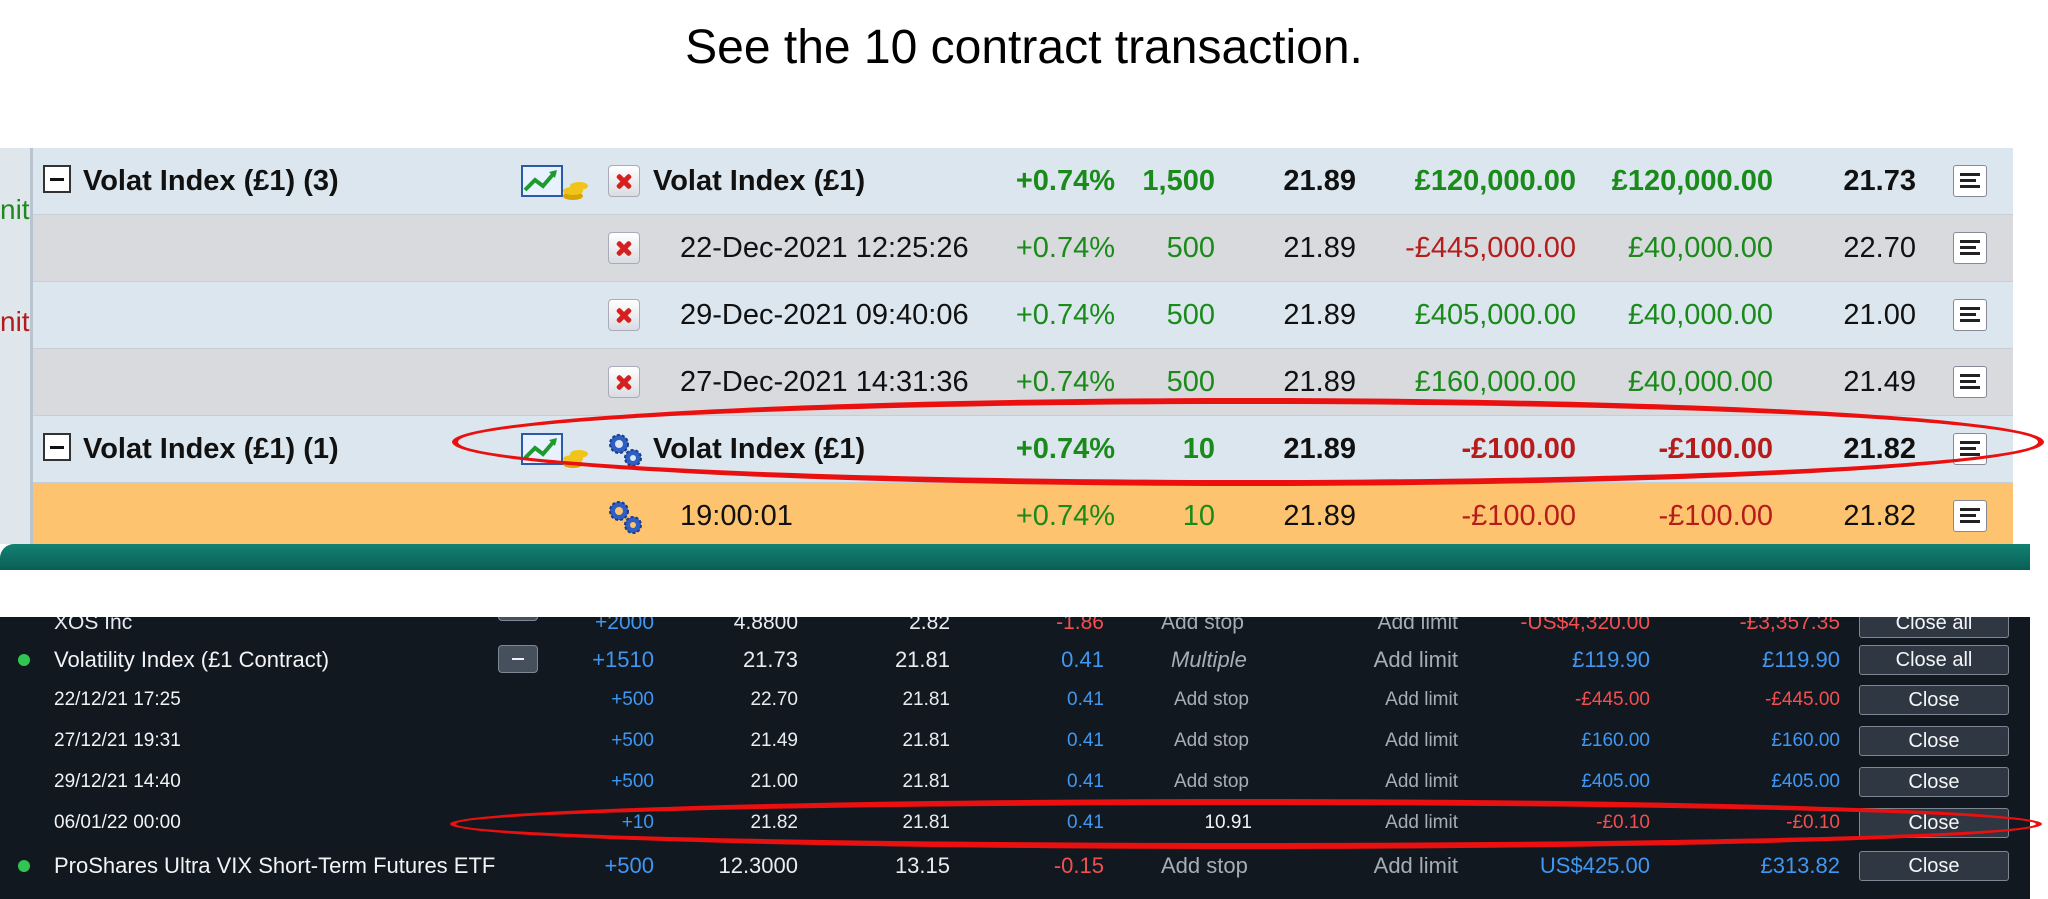  What do you see at coordinates (774, 699) in the screenshot?
I see `open-price: 22.70` at bounding box center [774, 699].